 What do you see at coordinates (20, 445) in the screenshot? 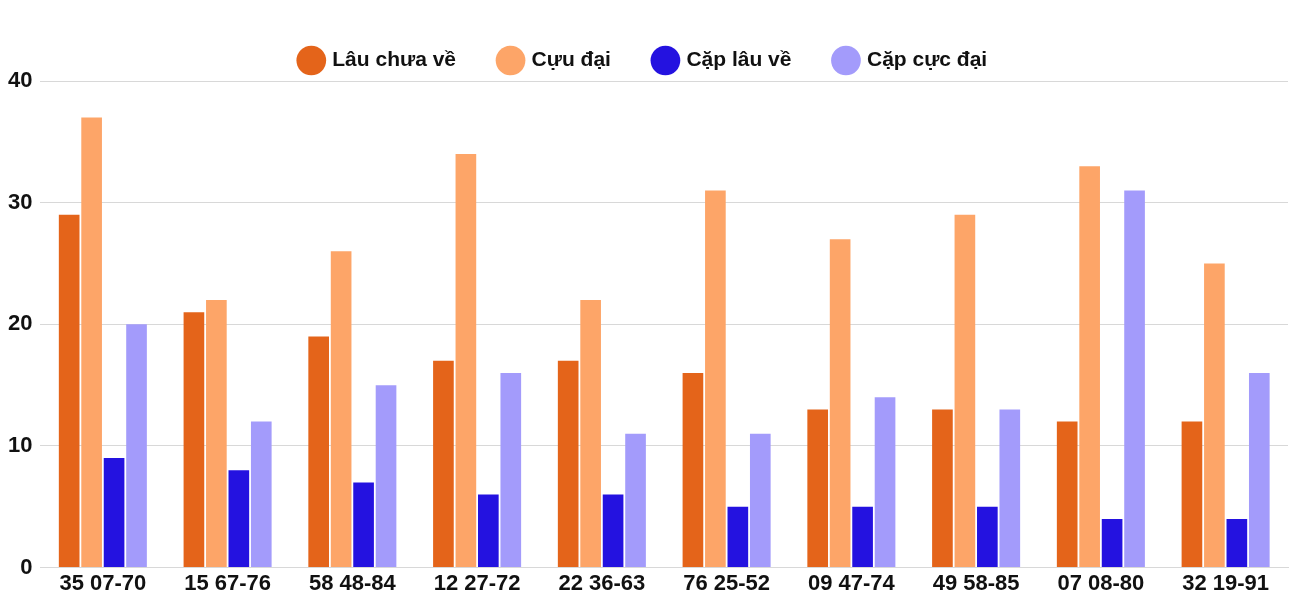
I see `y-tick-label: 10` at bounding box center [20, 445].